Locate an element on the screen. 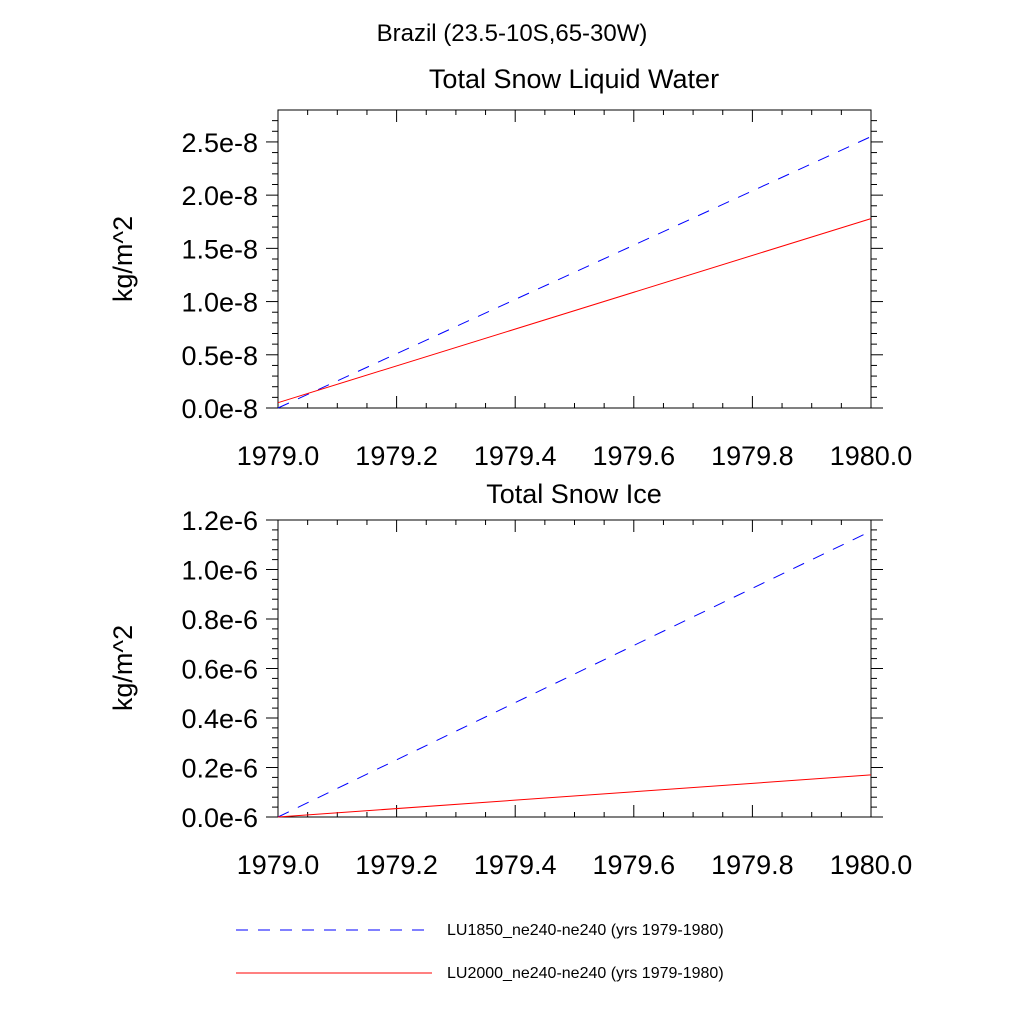  y-tick-label: 2.5e-8 is located at coordinates (219, 143).